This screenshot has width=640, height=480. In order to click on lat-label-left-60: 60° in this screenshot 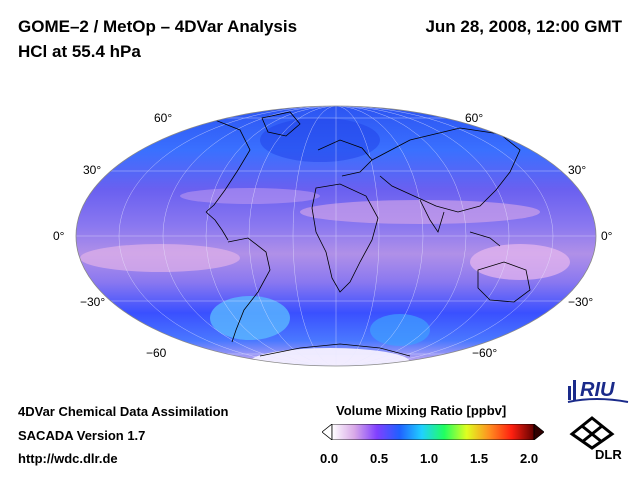, I will do `click(163, 118)`.